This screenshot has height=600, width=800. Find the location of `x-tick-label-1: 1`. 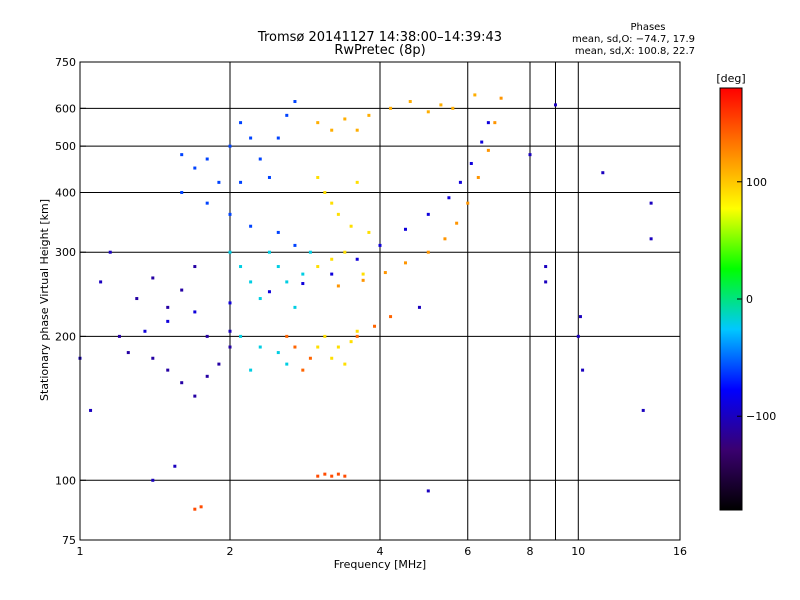

x-tick-label-1: 1 is located at coordinates (80, 551).